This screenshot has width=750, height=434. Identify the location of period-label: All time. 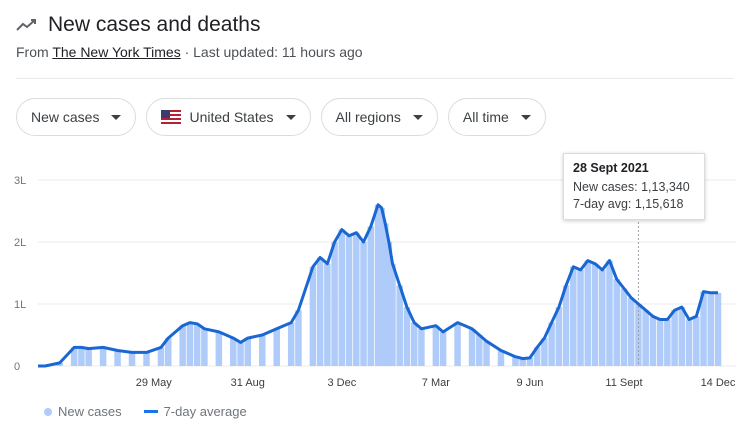
(485, 117).